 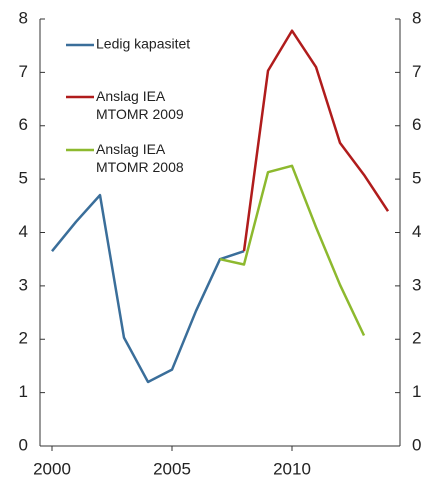 What do you see at coordinates (416, 178) in the screenshot?
I see `y2-tick-label: 5` at bounding box center [416, 178].